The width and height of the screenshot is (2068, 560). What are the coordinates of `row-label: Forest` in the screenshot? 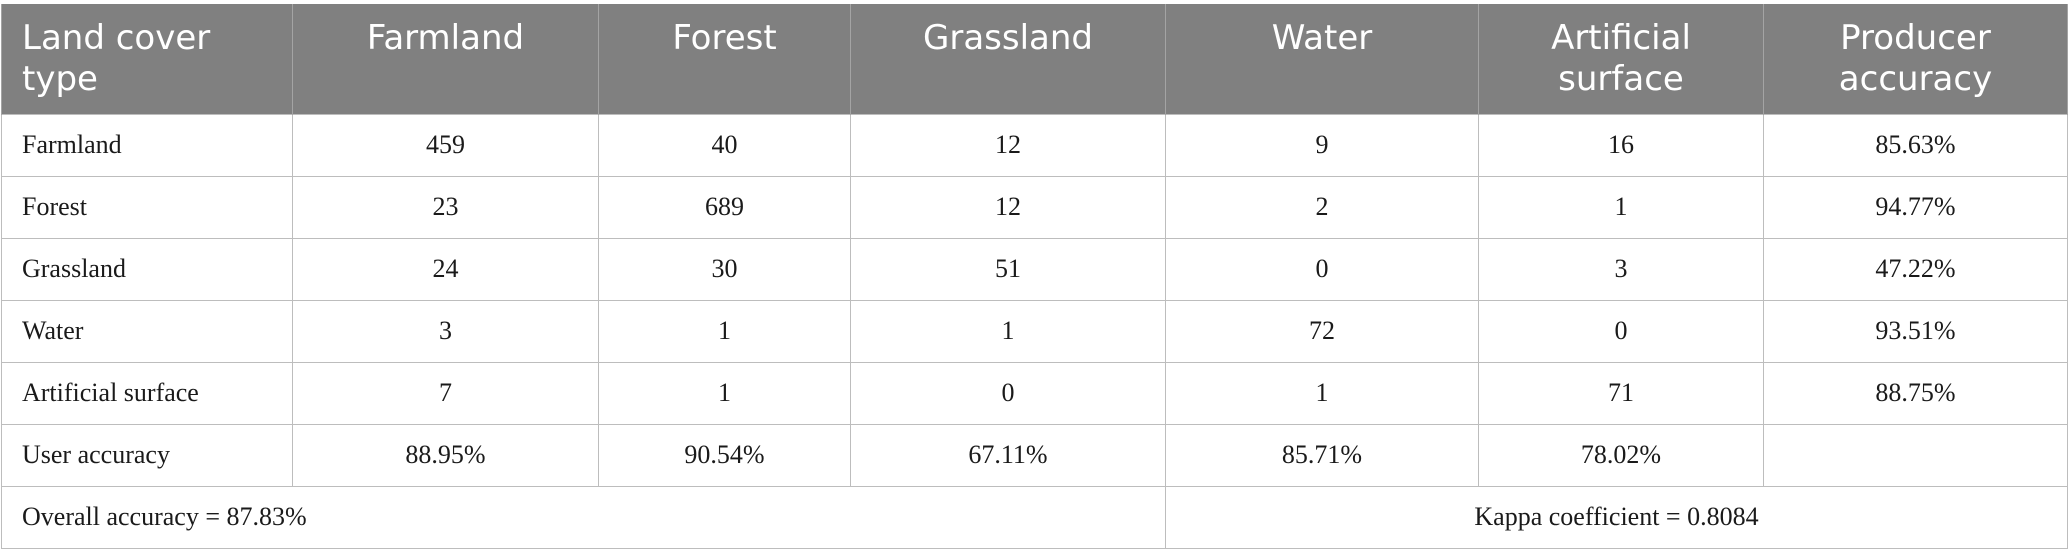 It's located at (147, 207).